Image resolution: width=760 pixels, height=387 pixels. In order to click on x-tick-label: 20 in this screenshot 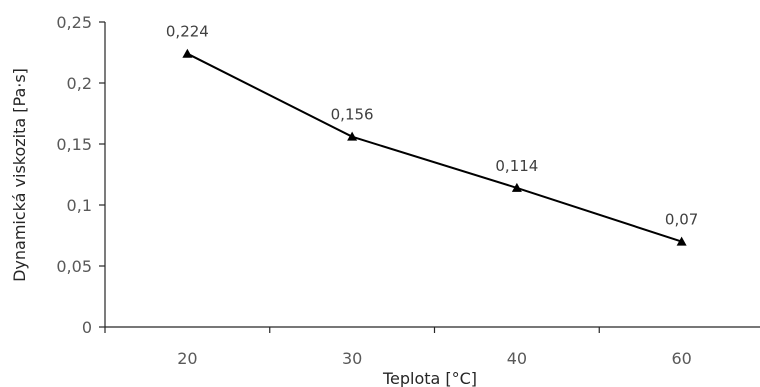, I will do `click(187, 358)`.